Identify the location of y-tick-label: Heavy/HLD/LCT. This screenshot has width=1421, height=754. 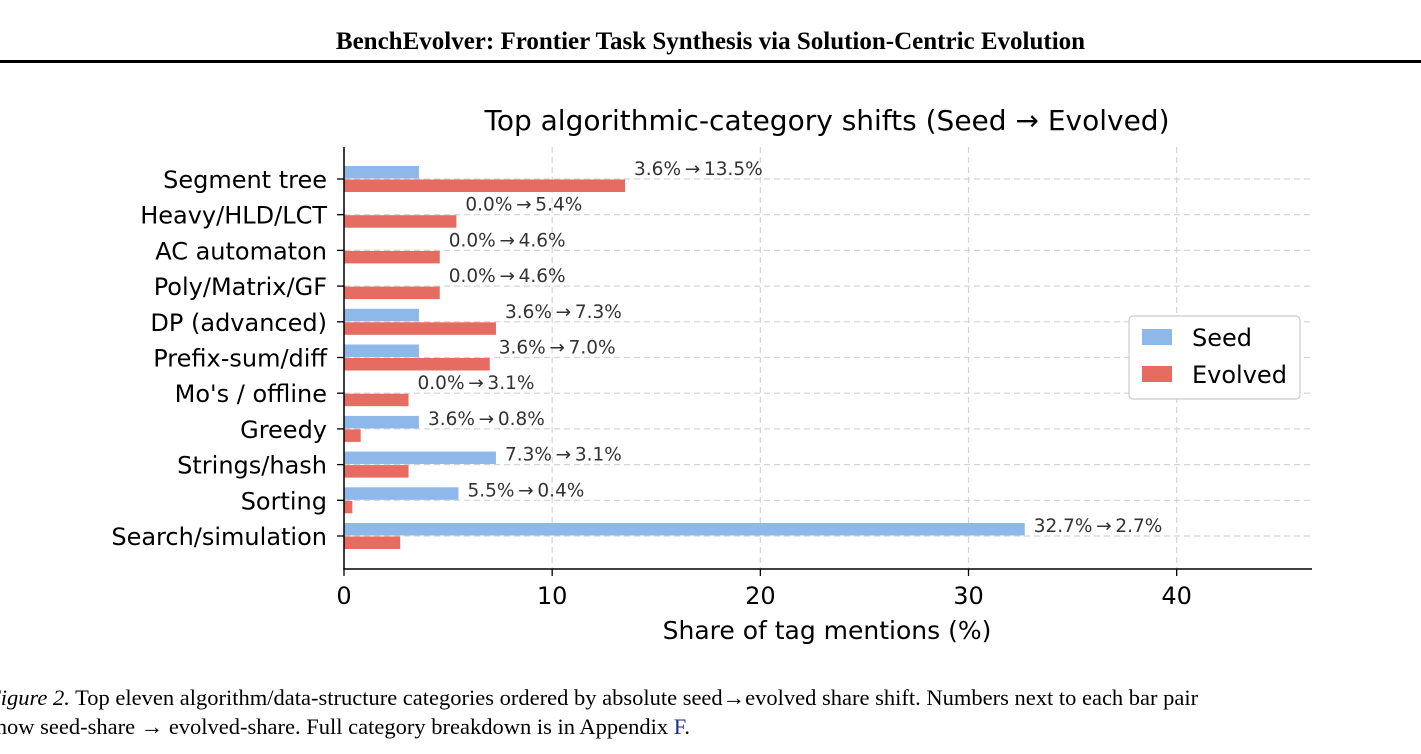
(233, 216).